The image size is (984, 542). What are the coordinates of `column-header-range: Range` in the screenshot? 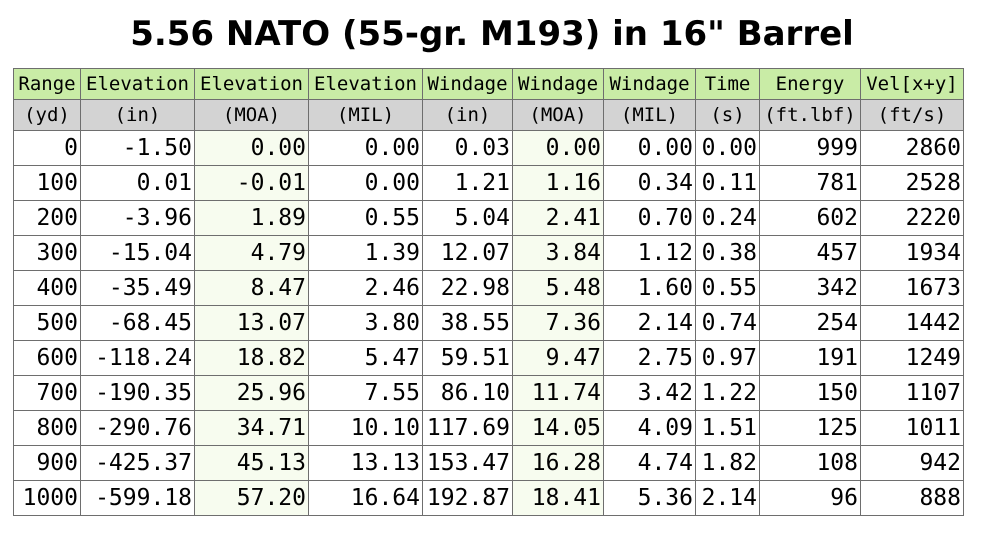 It's located at (47, 84).